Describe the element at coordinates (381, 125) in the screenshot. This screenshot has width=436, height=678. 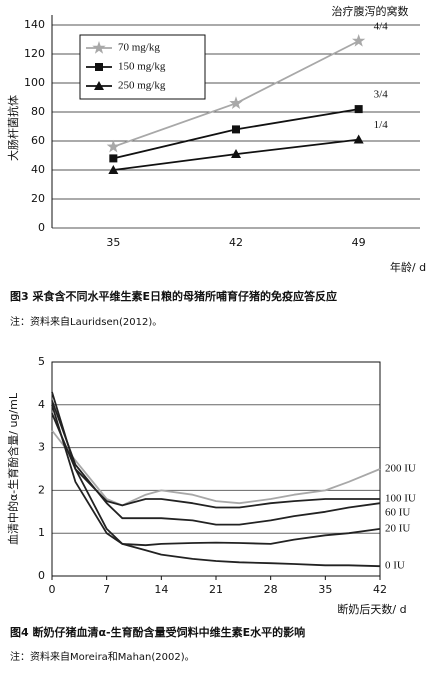
I see `end-label: 1/4` at that location.